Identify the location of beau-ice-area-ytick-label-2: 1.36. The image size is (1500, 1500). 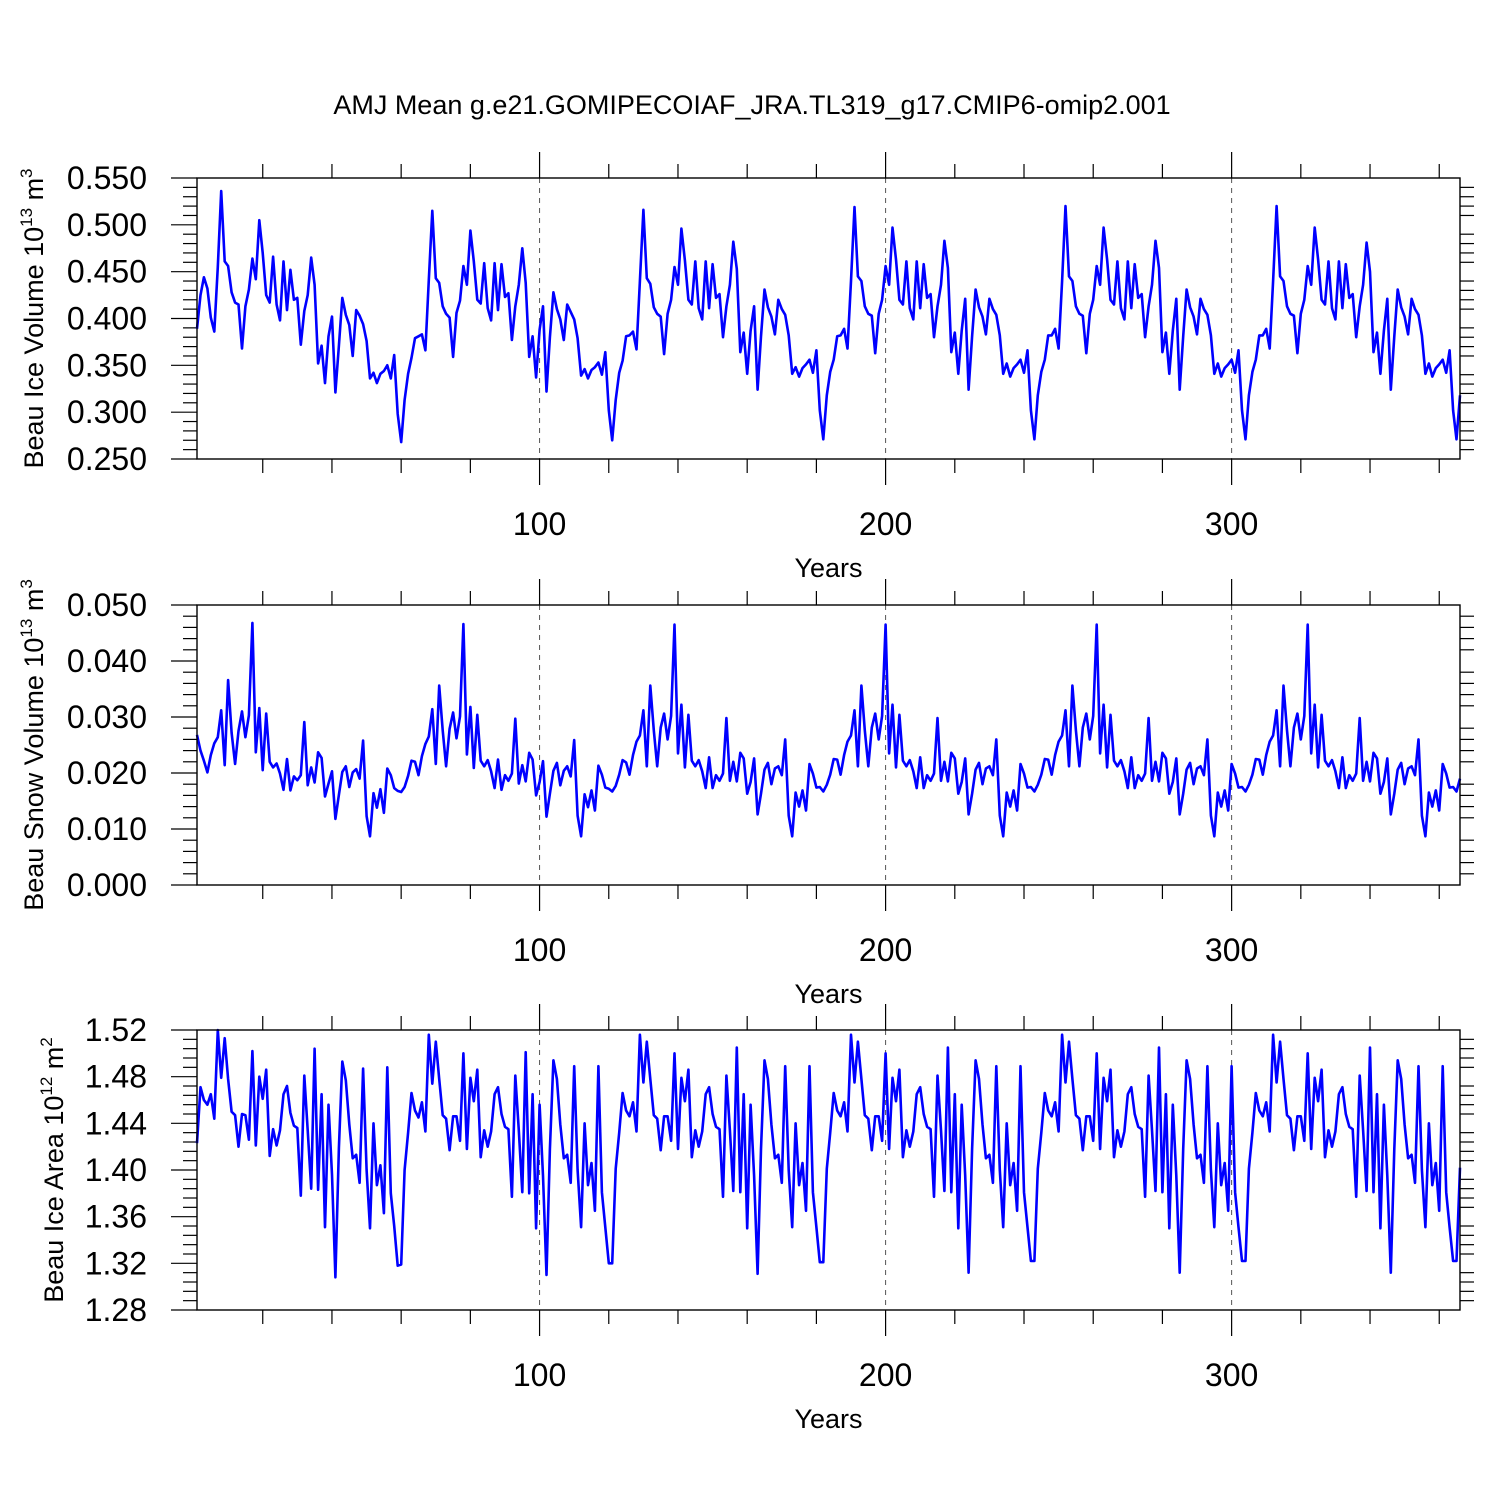
(116, 1217).